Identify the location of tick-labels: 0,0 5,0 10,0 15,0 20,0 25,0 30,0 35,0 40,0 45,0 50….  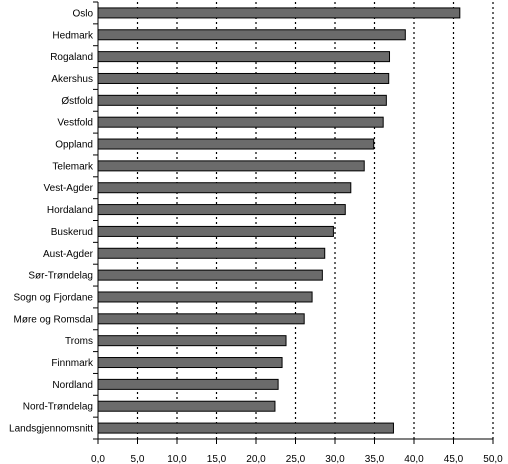
(297, 459).